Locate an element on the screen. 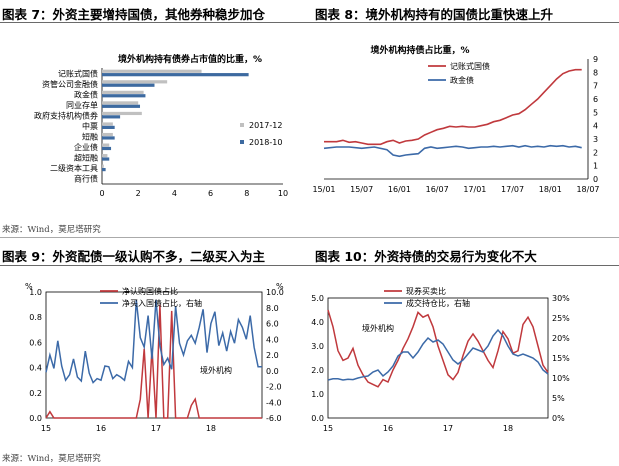  category-label: 资管公司金融债 is located at coordinates (70, 84).